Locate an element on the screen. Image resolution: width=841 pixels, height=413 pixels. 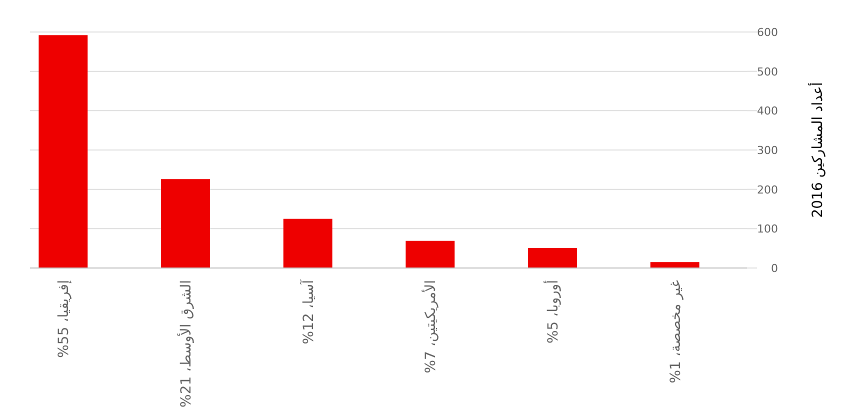
y-tick-label: 600 is located at coordinates (767, 32).